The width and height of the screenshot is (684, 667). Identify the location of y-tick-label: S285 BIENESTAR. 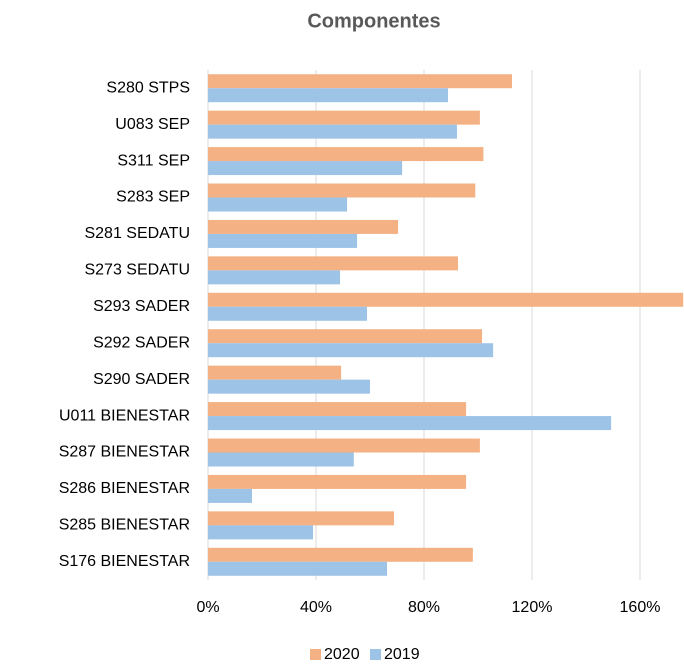
(124, 525).